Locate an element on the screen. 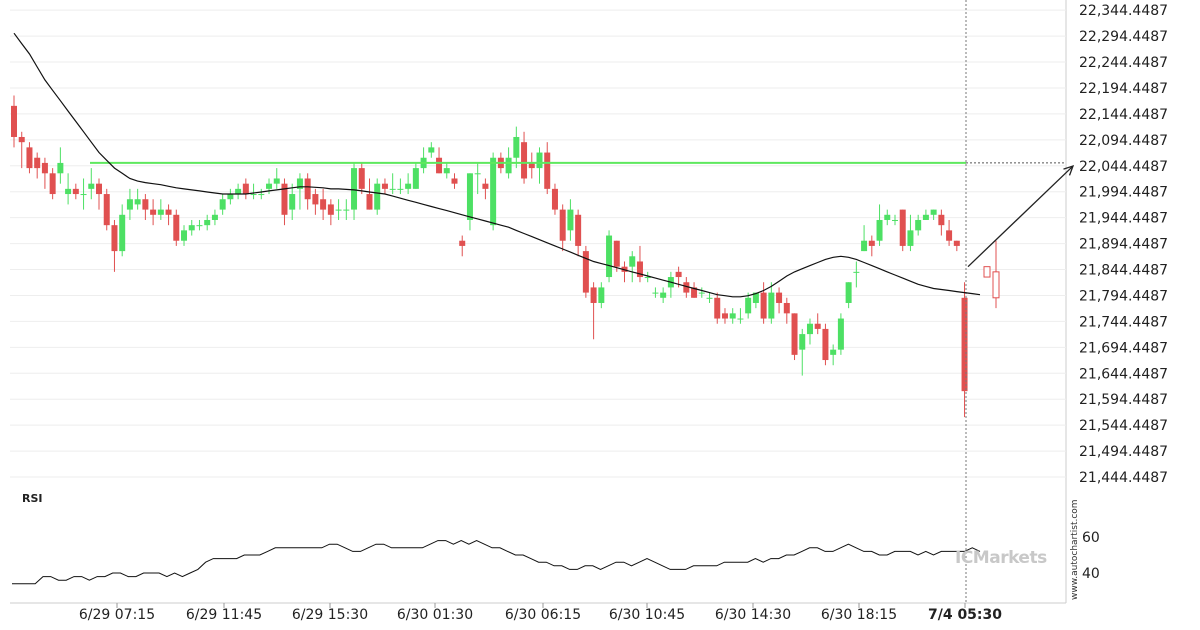 This screenshot has width=1200, height=630. x-tick-label: 6/29 15:30 is located at coordinates (330, 615).